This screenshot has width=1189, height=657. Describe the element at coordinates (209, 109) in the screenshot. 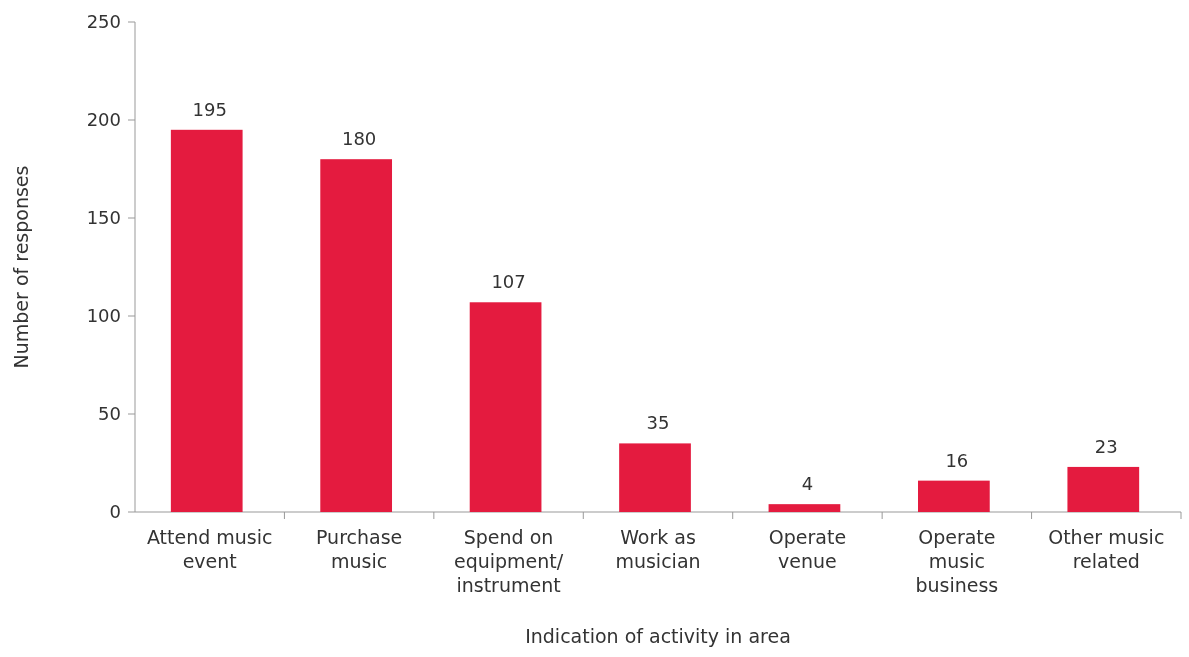

I see `data-label: 195` at that location.